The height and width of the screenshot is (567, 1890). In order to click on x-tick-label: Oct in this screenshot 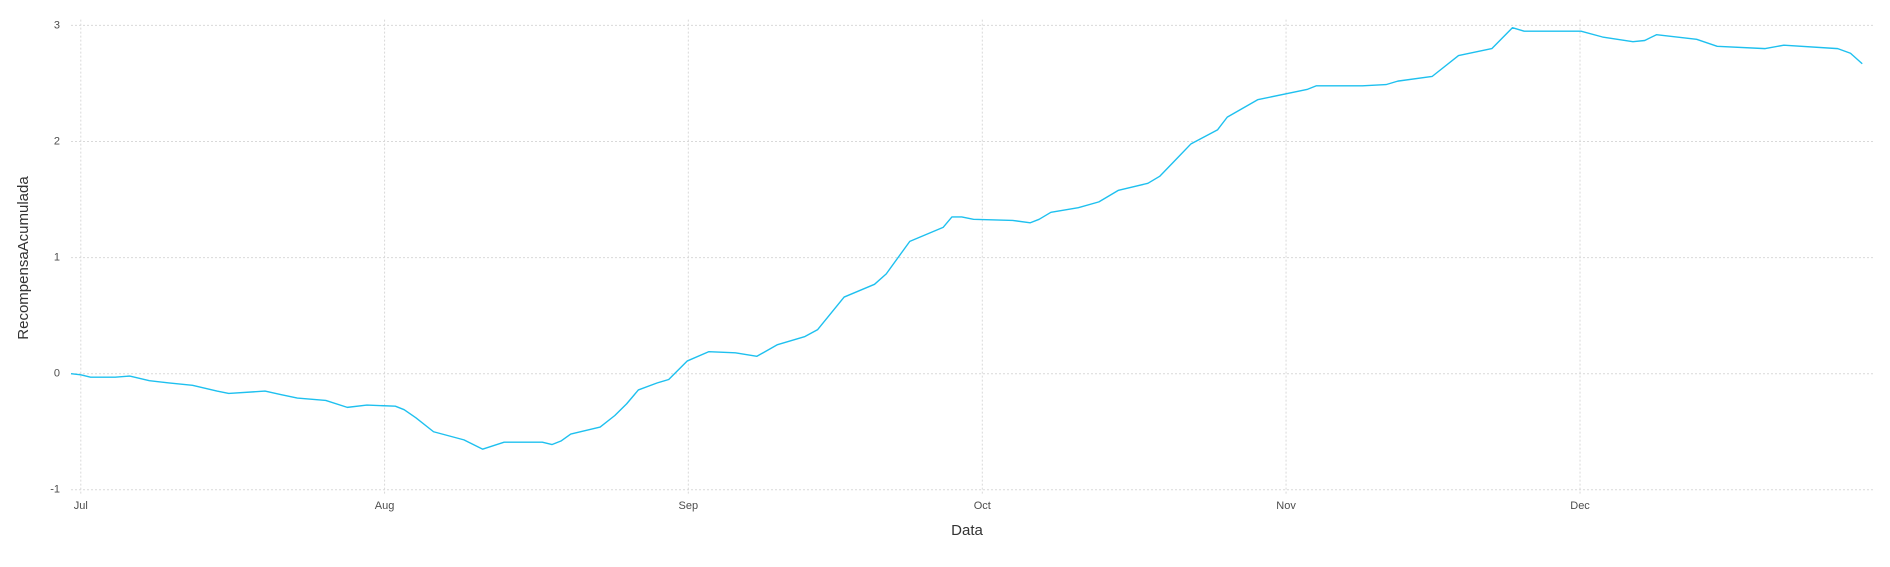, I will do `click(982, 506)`.